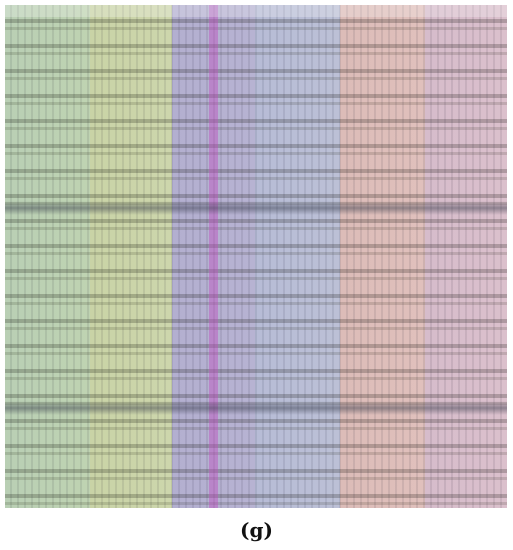  I want to click on magenta-line, so click(213, 256).